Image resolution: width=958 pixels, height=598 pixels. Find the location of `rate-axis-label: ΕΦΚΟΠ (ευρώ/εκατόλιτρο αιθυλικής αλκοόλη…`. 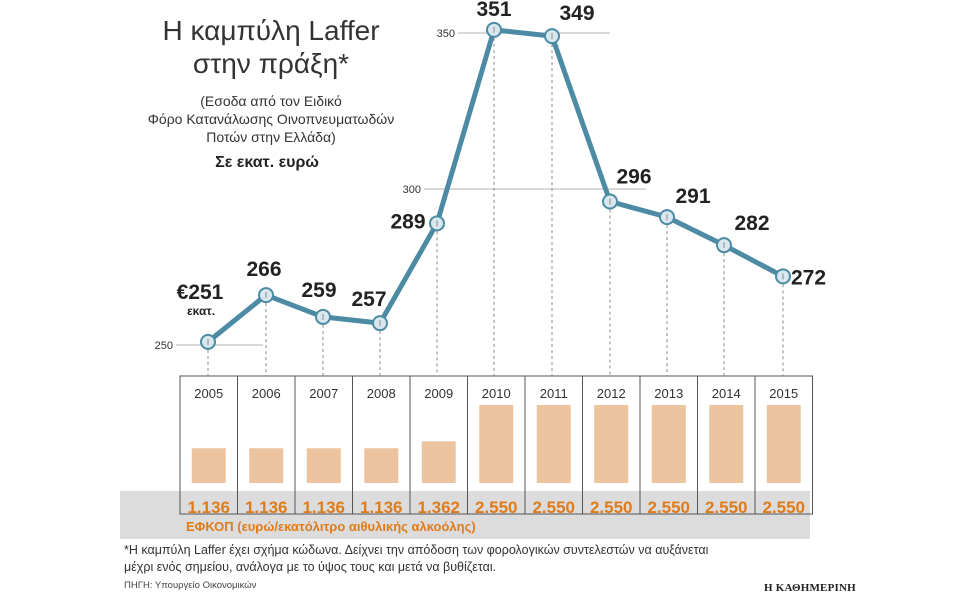

rate-axis-label: ΕΦΚΟΠ (ευρώ/εκατόλιτρο αιθυλικής αλκοόλη… is located at coordinates (331, 526).